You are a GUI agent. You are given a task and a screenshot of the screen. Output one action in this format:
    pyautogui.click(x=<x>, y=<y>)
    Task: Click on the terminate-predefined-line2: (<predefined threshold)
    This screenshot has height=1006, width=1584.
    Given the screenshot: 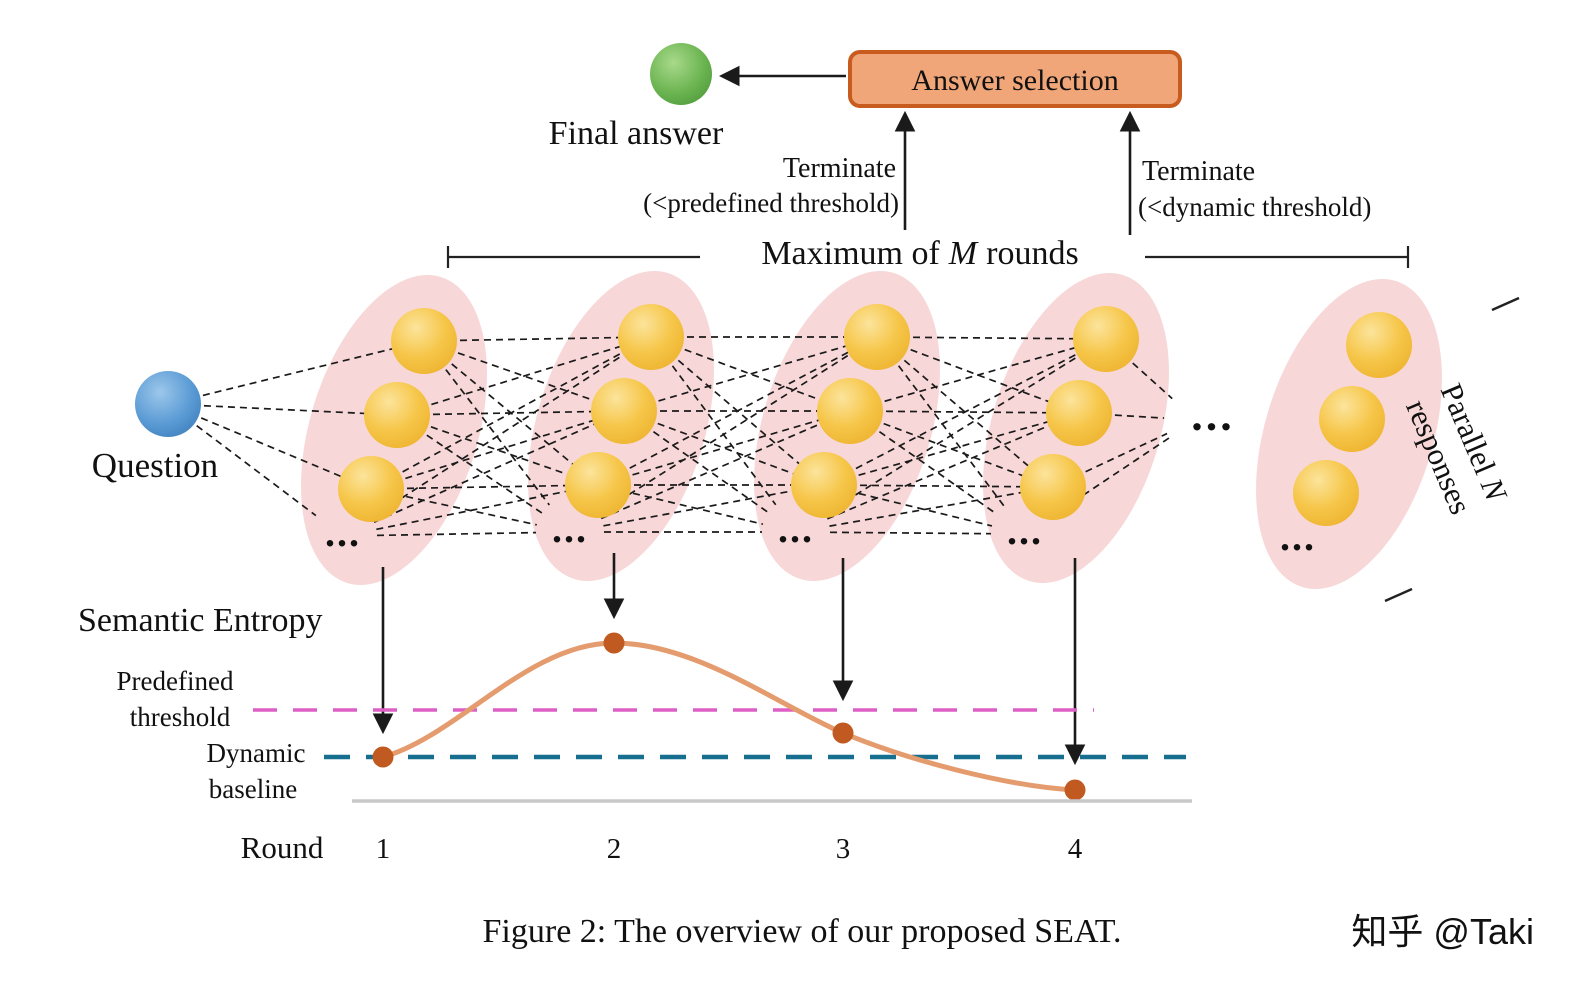 What is the action you would take?
    pyautogui.click(x=771, y=203)
    